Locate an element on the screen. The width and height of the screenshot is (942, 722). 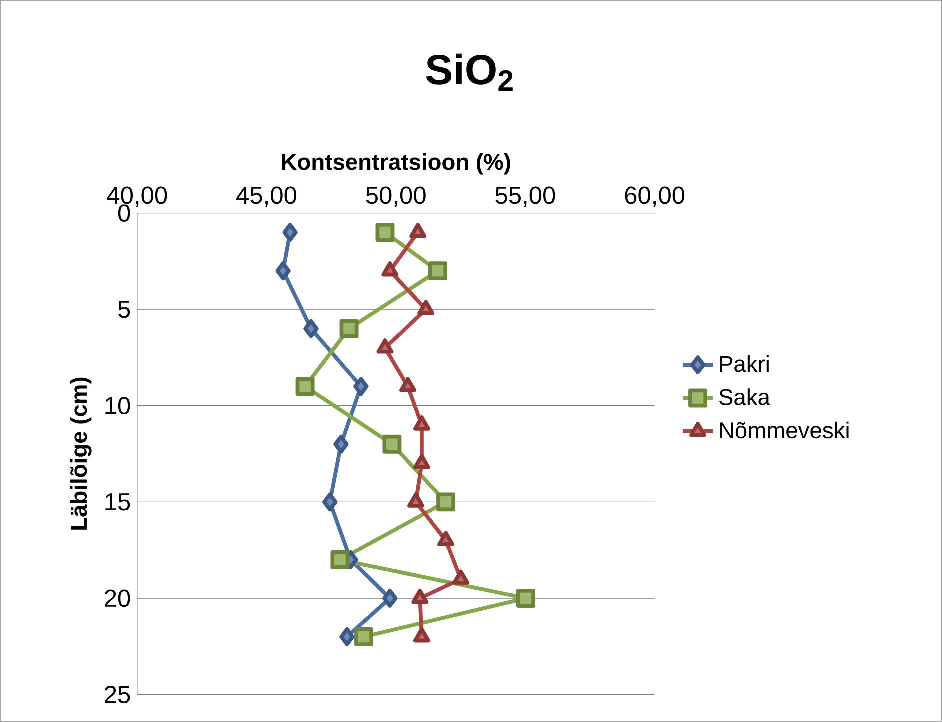
y-tick-label: 5 is located at coordinates (124, 309).